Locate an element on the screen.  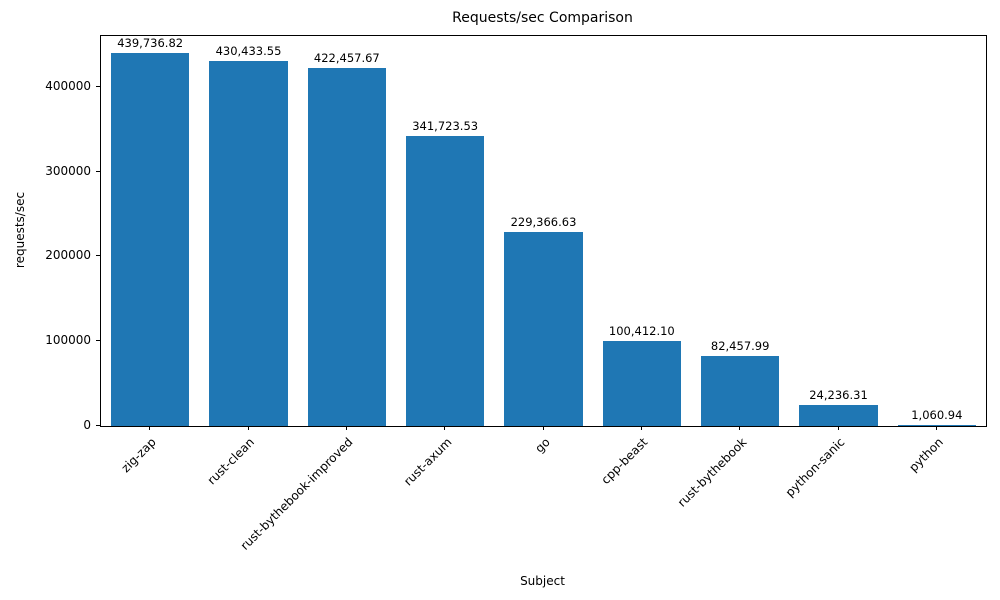
y-tick-label: 0 is located at coordinates (87, 425).